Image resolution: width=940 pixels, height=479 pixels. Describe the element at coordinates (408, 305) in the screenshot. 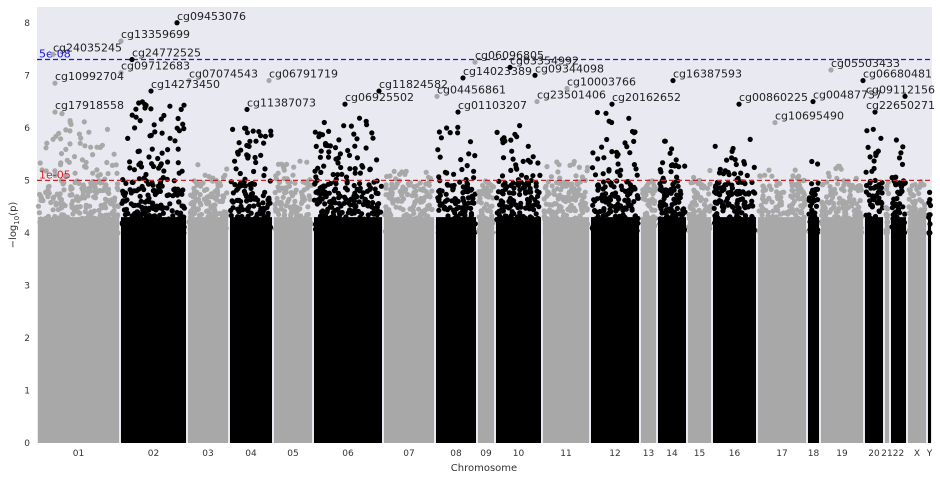

I see `chromosome-07-points` at that location.